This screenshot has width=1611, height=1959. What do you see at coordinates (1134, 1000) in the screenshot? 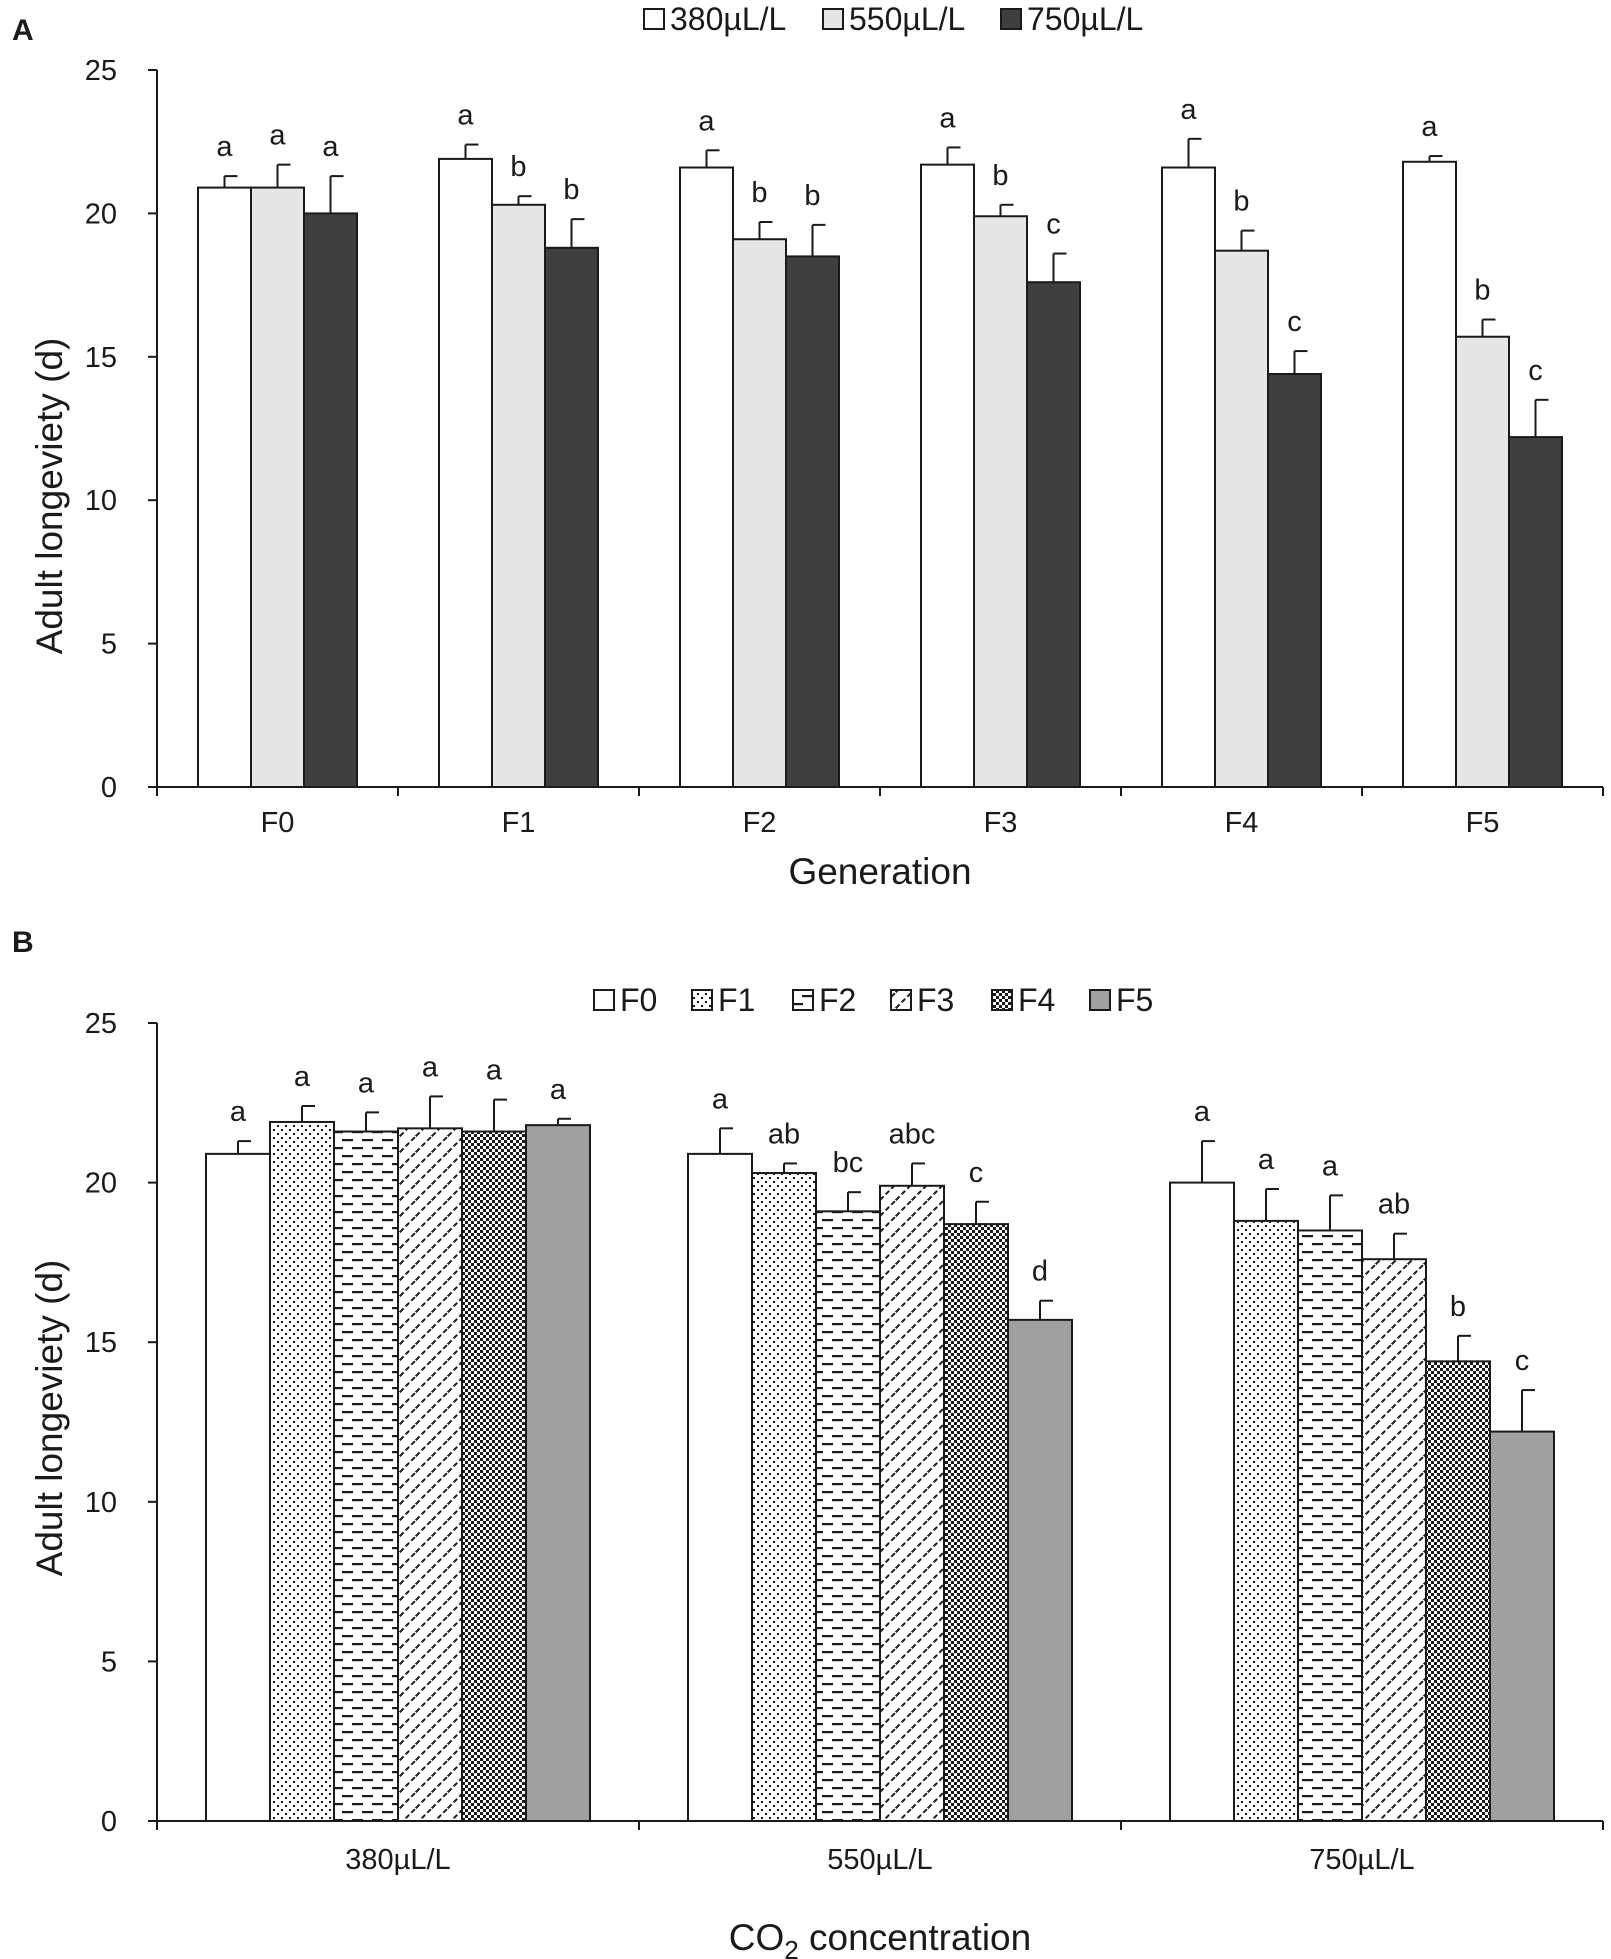
I see `legend-label: F5` at bounding box center [1134, 1000].